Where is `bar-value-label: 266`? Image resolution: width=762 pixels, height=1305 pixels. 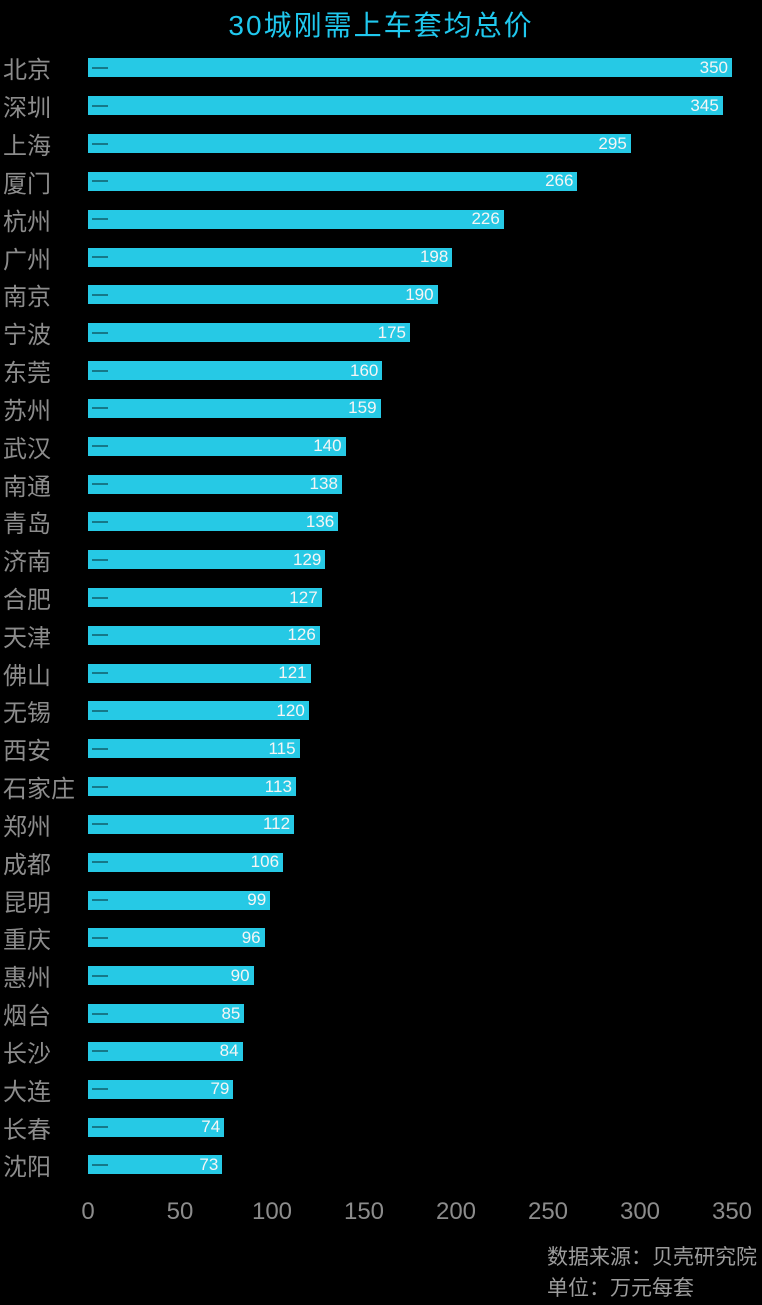
bar-value-label: 266 is located at coordinates (559, 181).